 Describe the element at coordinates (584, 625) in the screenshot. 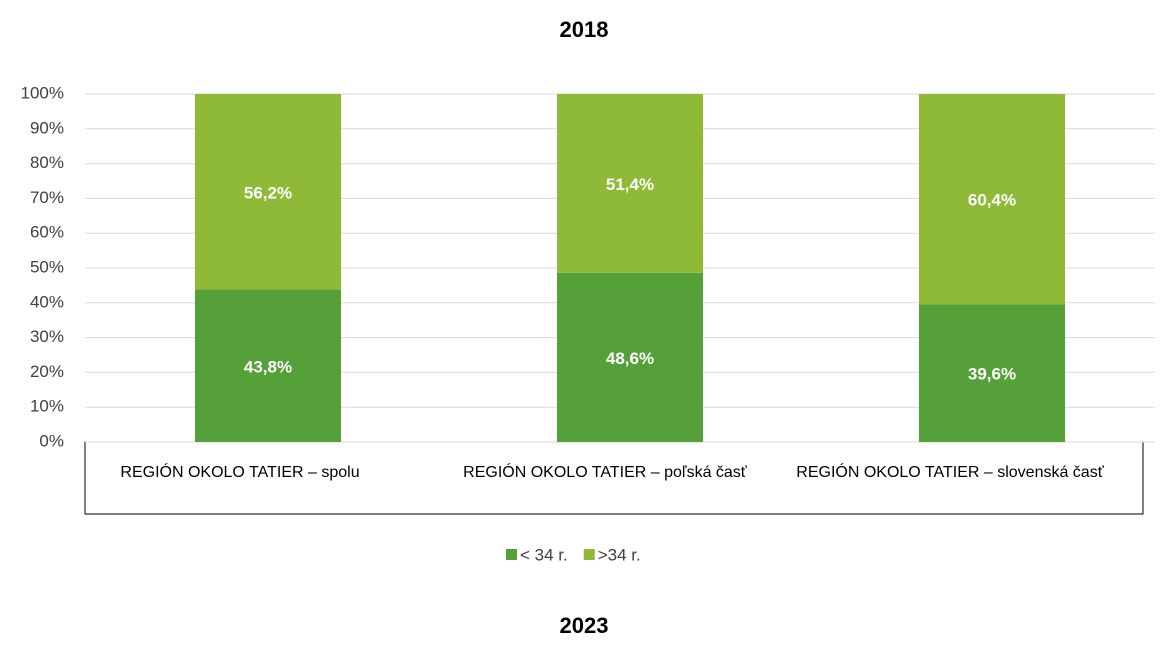

I see `chart-title: 2023` at that location.